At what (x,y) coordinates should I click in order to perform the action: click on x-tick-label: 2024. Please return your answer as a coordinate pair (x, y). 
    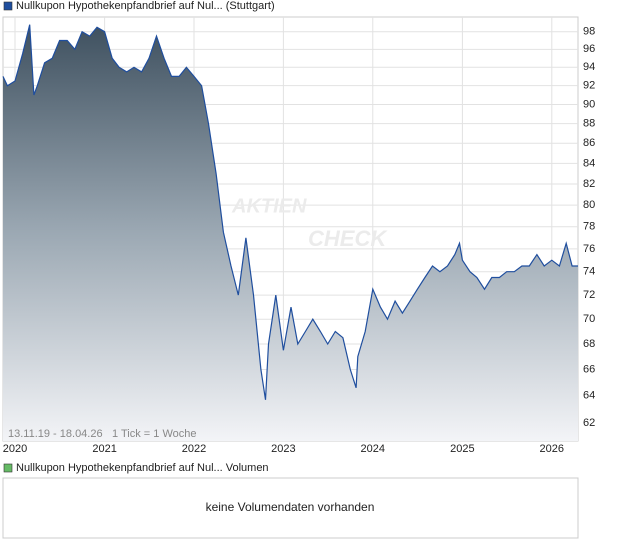
    Looking at the image, I should click on (373, 449).